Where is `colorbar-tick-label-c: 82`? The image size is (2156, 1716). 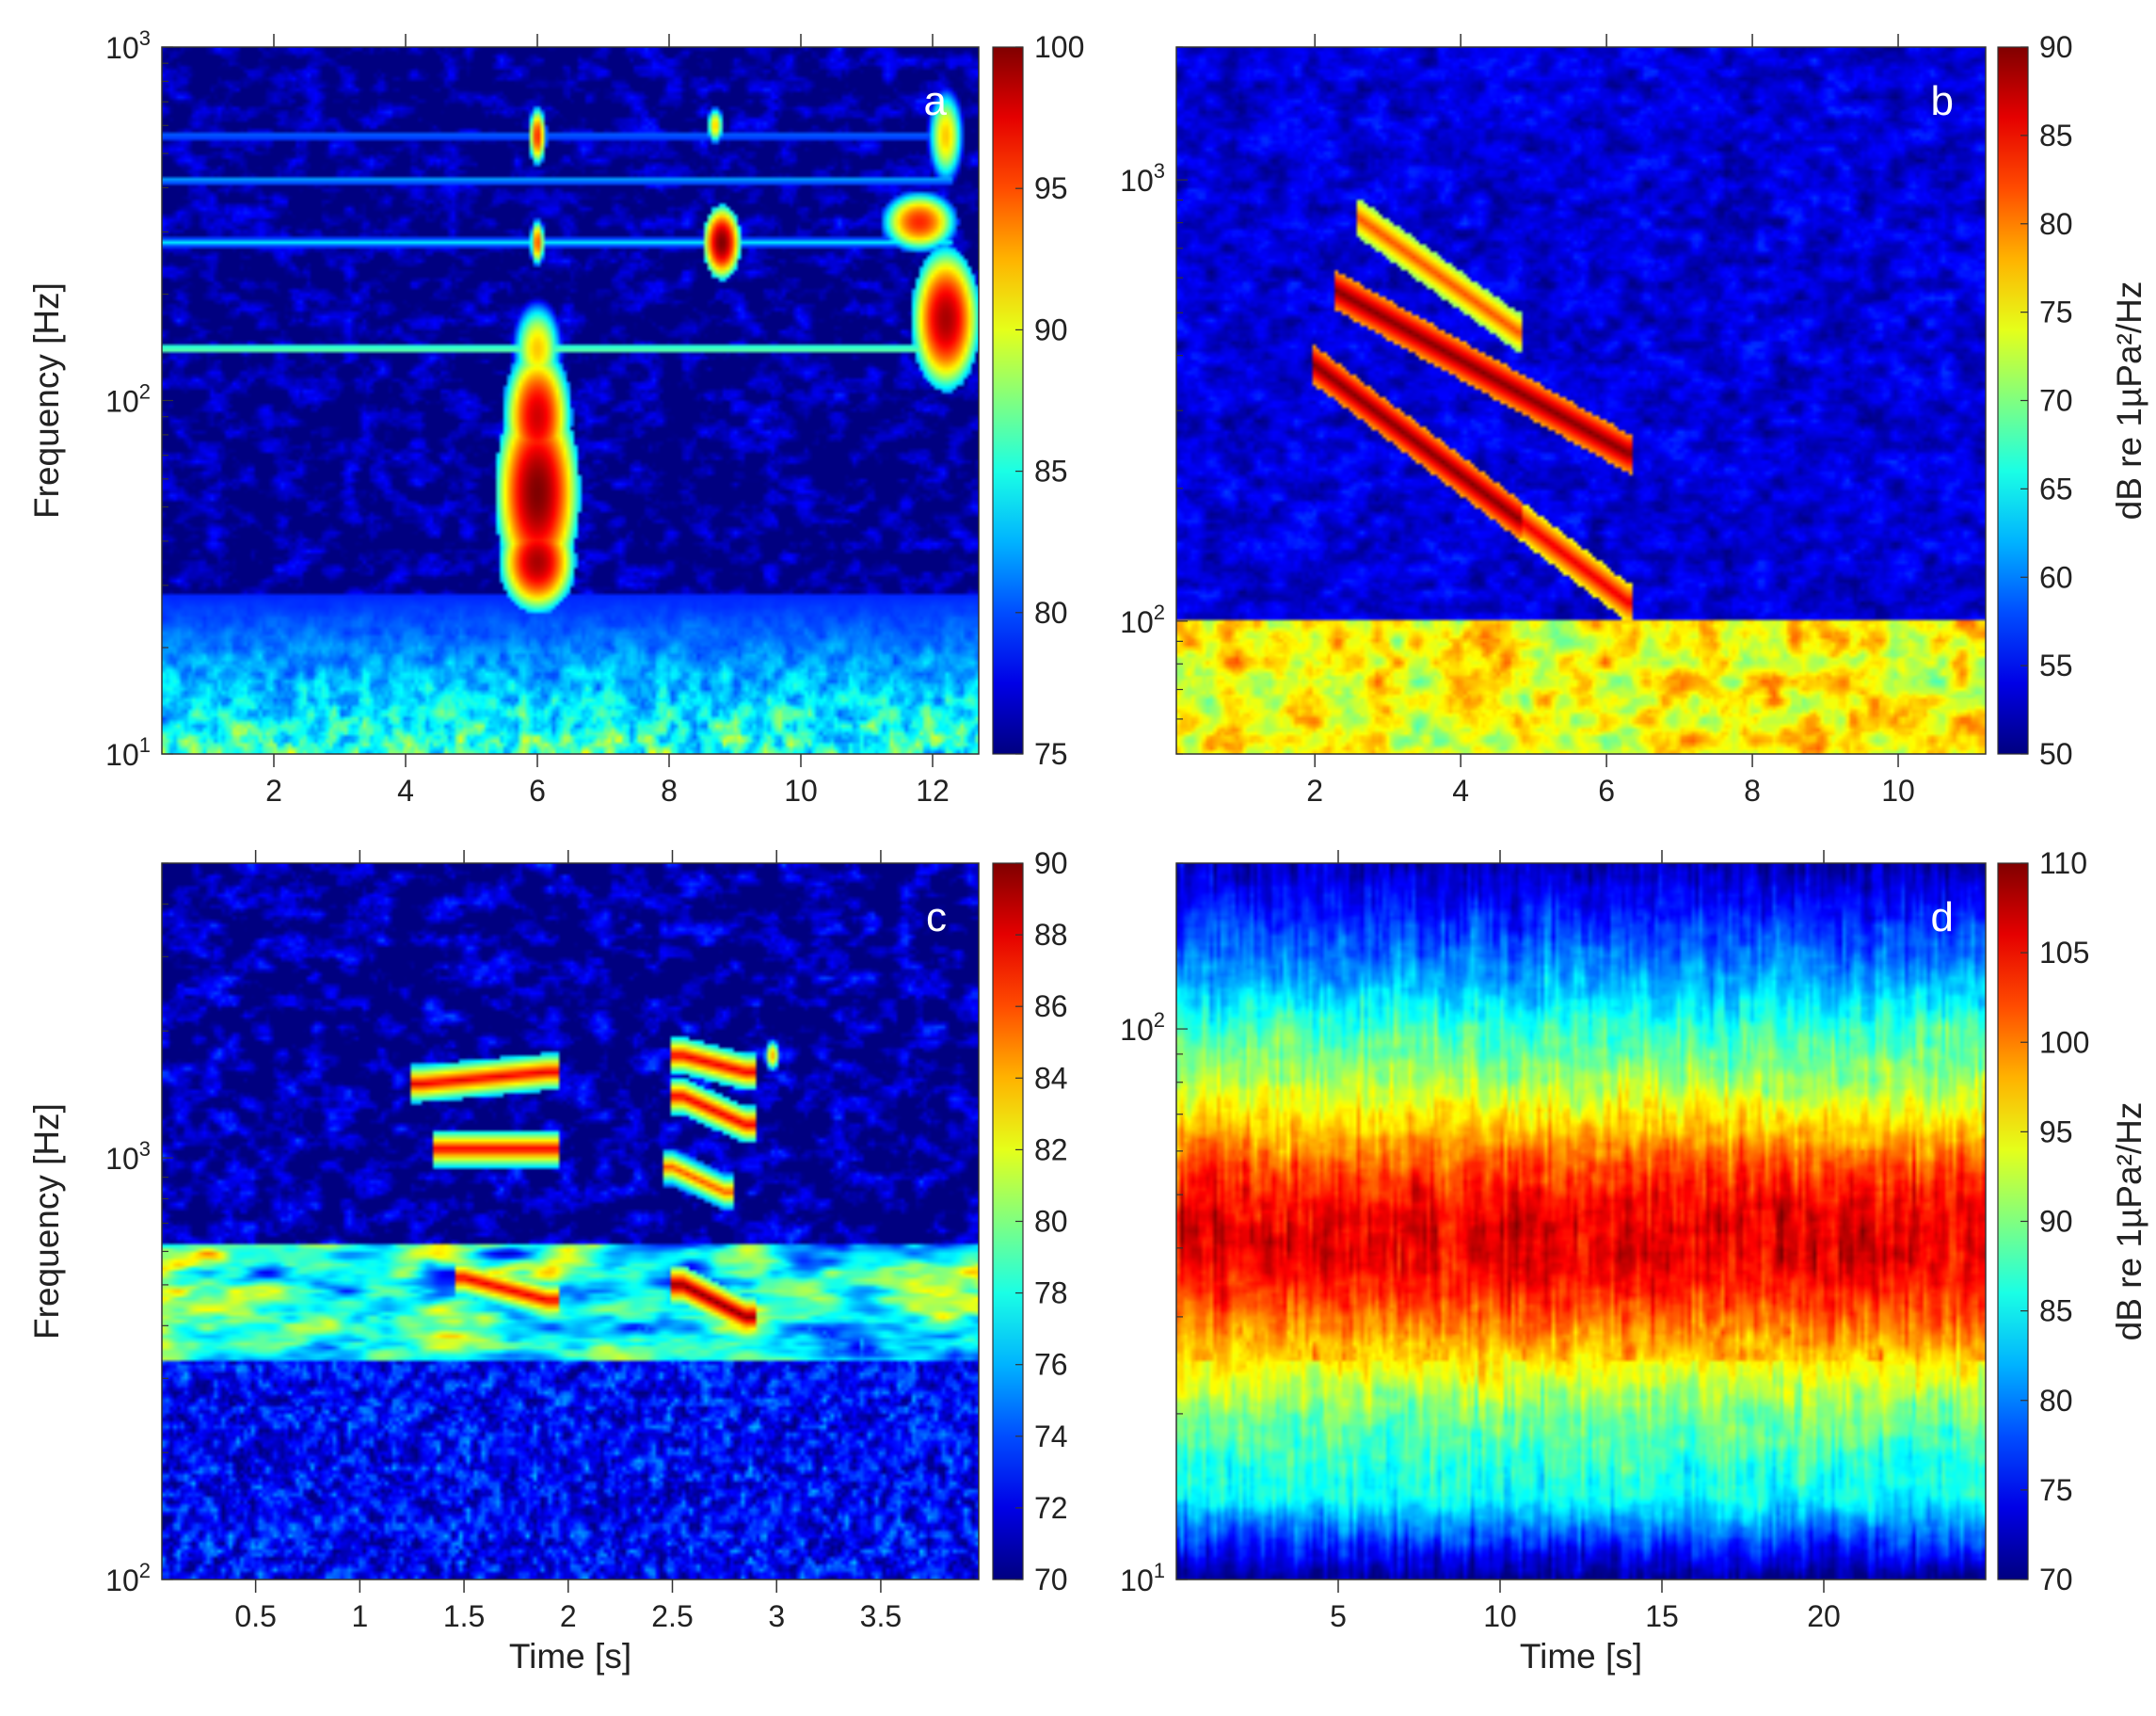
colorbar-tick-label-c: 82 is located at coordinates (1051, 1149).